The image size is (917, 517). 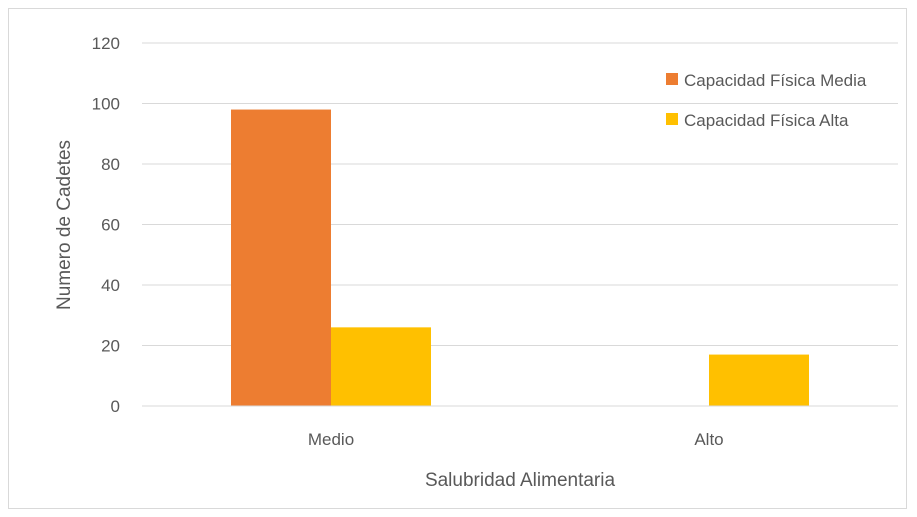 What do you see at coordinates (516, 439) in the screenshot?
I see `x-axis-ticks: Medio Alto` at bounding box center [516, 439].